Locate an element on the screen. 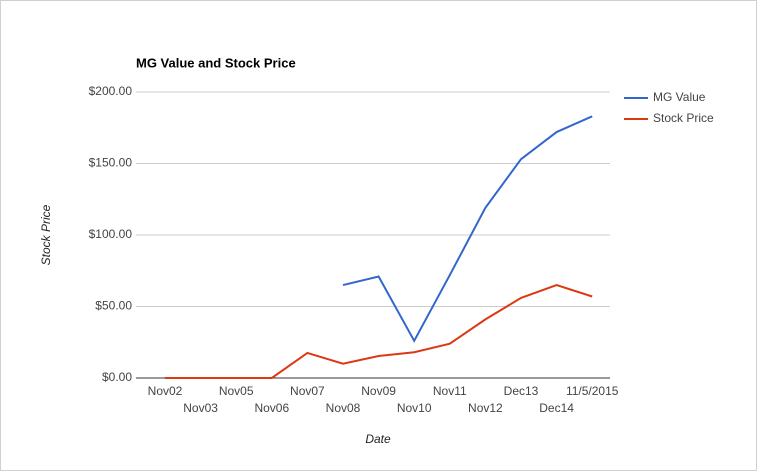 This screenshot has width=757, height=471. x-tick-label: Nov10 is located at coordinates (414, 408).